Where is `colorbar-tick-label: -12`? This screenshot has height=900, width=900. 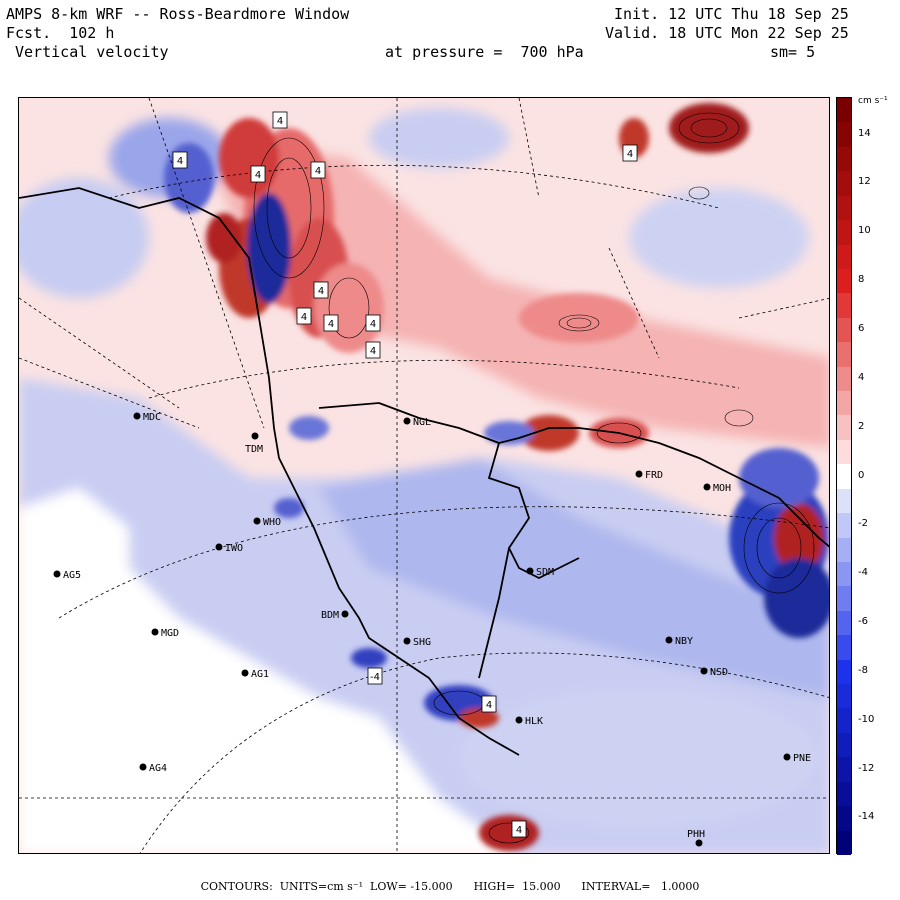 colorbar-tick-label: -12 is located at coordinates (866, 768).